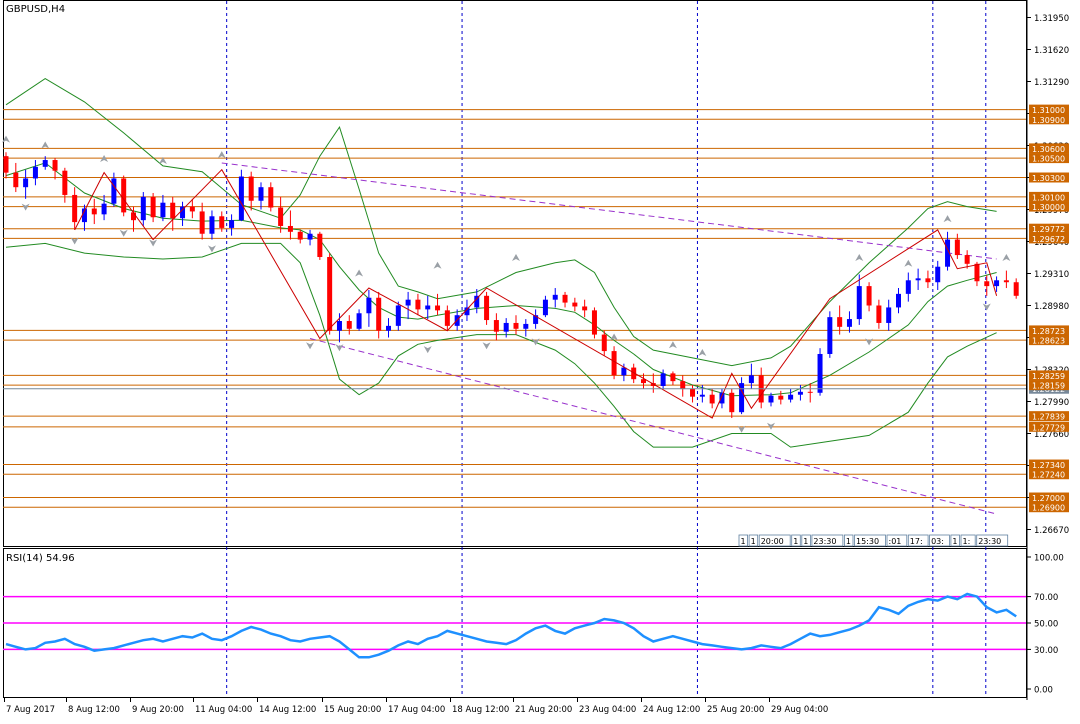 This screenshot has height=724, width=1080. I want to click on price-tick-label: 1.31950, so click(1051, 19).